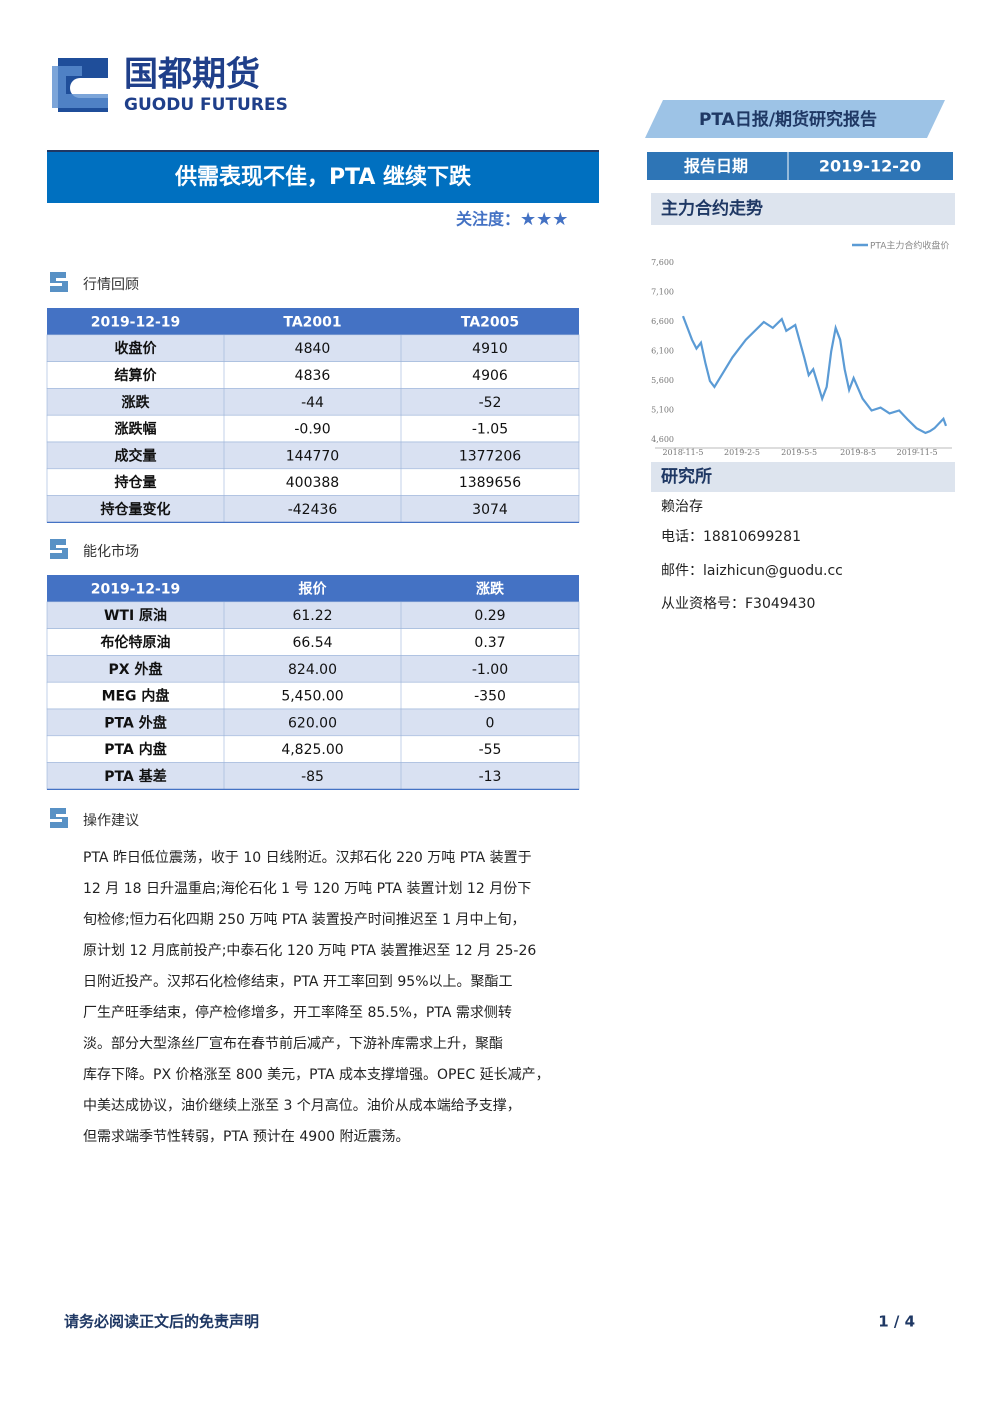 This screenshot has height=1403, width=992. Describe the element at coordinates (490, 589) in the screenshot. I see `header-cell: 涨跌` at that location.